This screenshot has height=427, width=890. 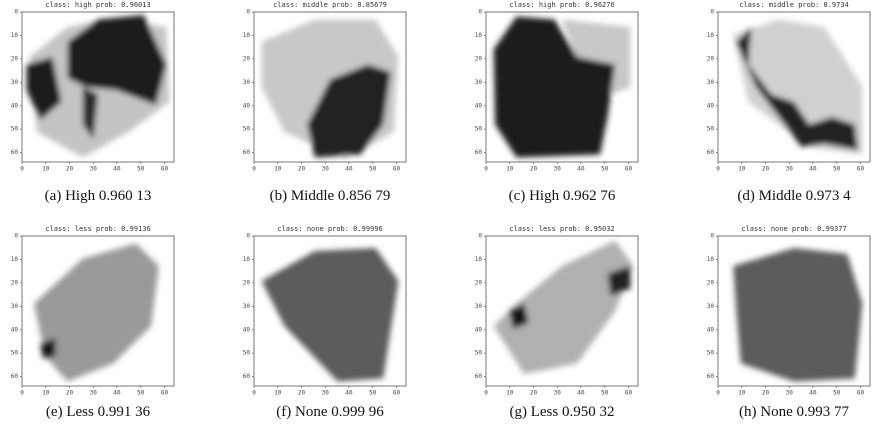 I want to click on panel-title: class: none prob: 0.99377, so click(x=793, y=229).